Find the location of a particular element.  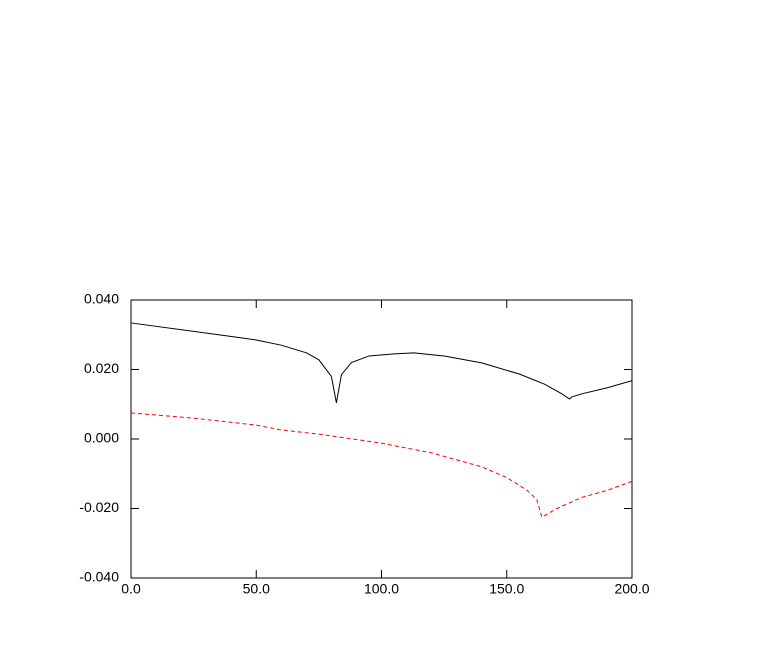

x-tick-label: 50.0 is located at coordinates (256, 589).